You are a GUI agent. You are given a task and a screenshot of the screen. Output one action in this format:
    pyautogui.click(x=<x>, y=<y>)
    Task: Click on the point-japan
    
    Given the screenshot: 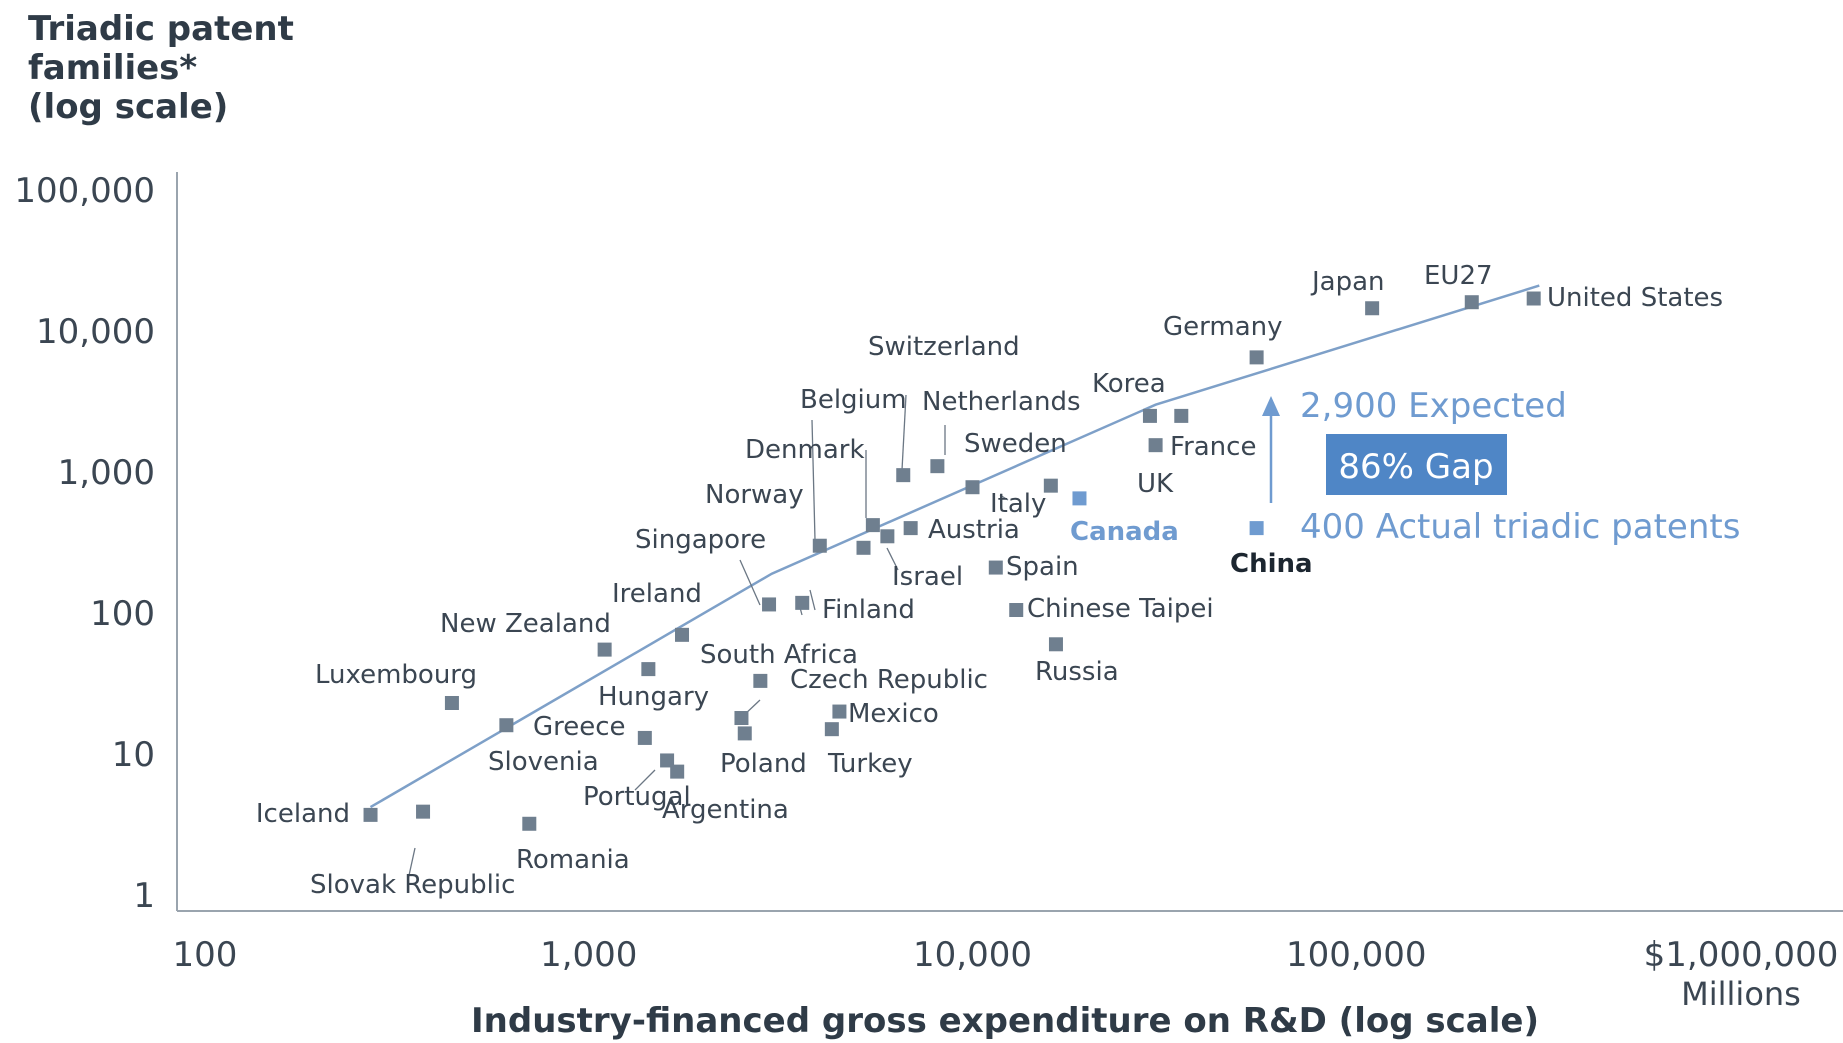 What is the action you would take?
    pyautogui.click(x=1372, y=308)
    